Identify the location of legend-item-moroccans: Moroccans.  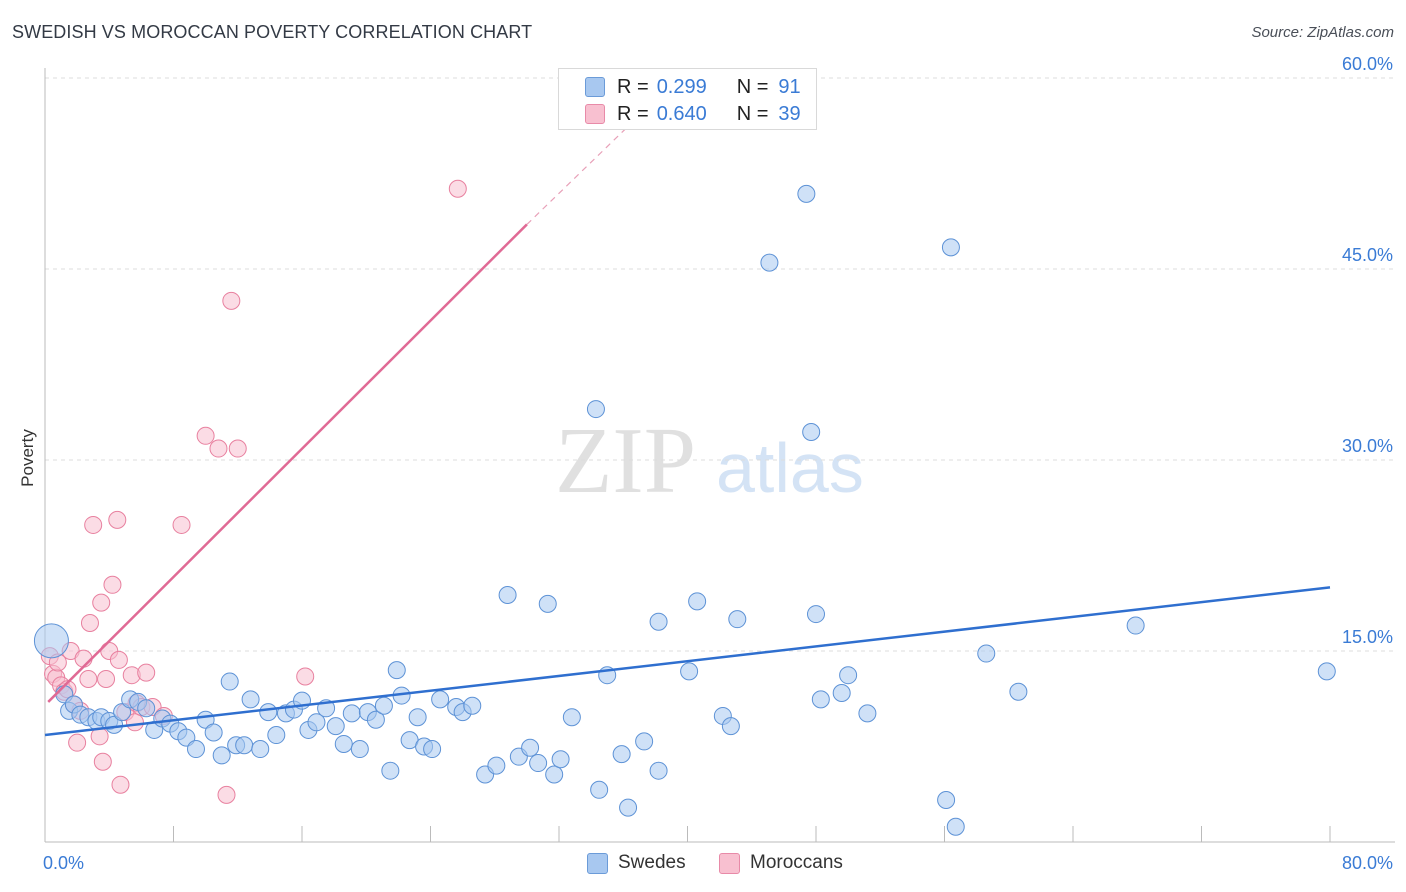
(781, 863).